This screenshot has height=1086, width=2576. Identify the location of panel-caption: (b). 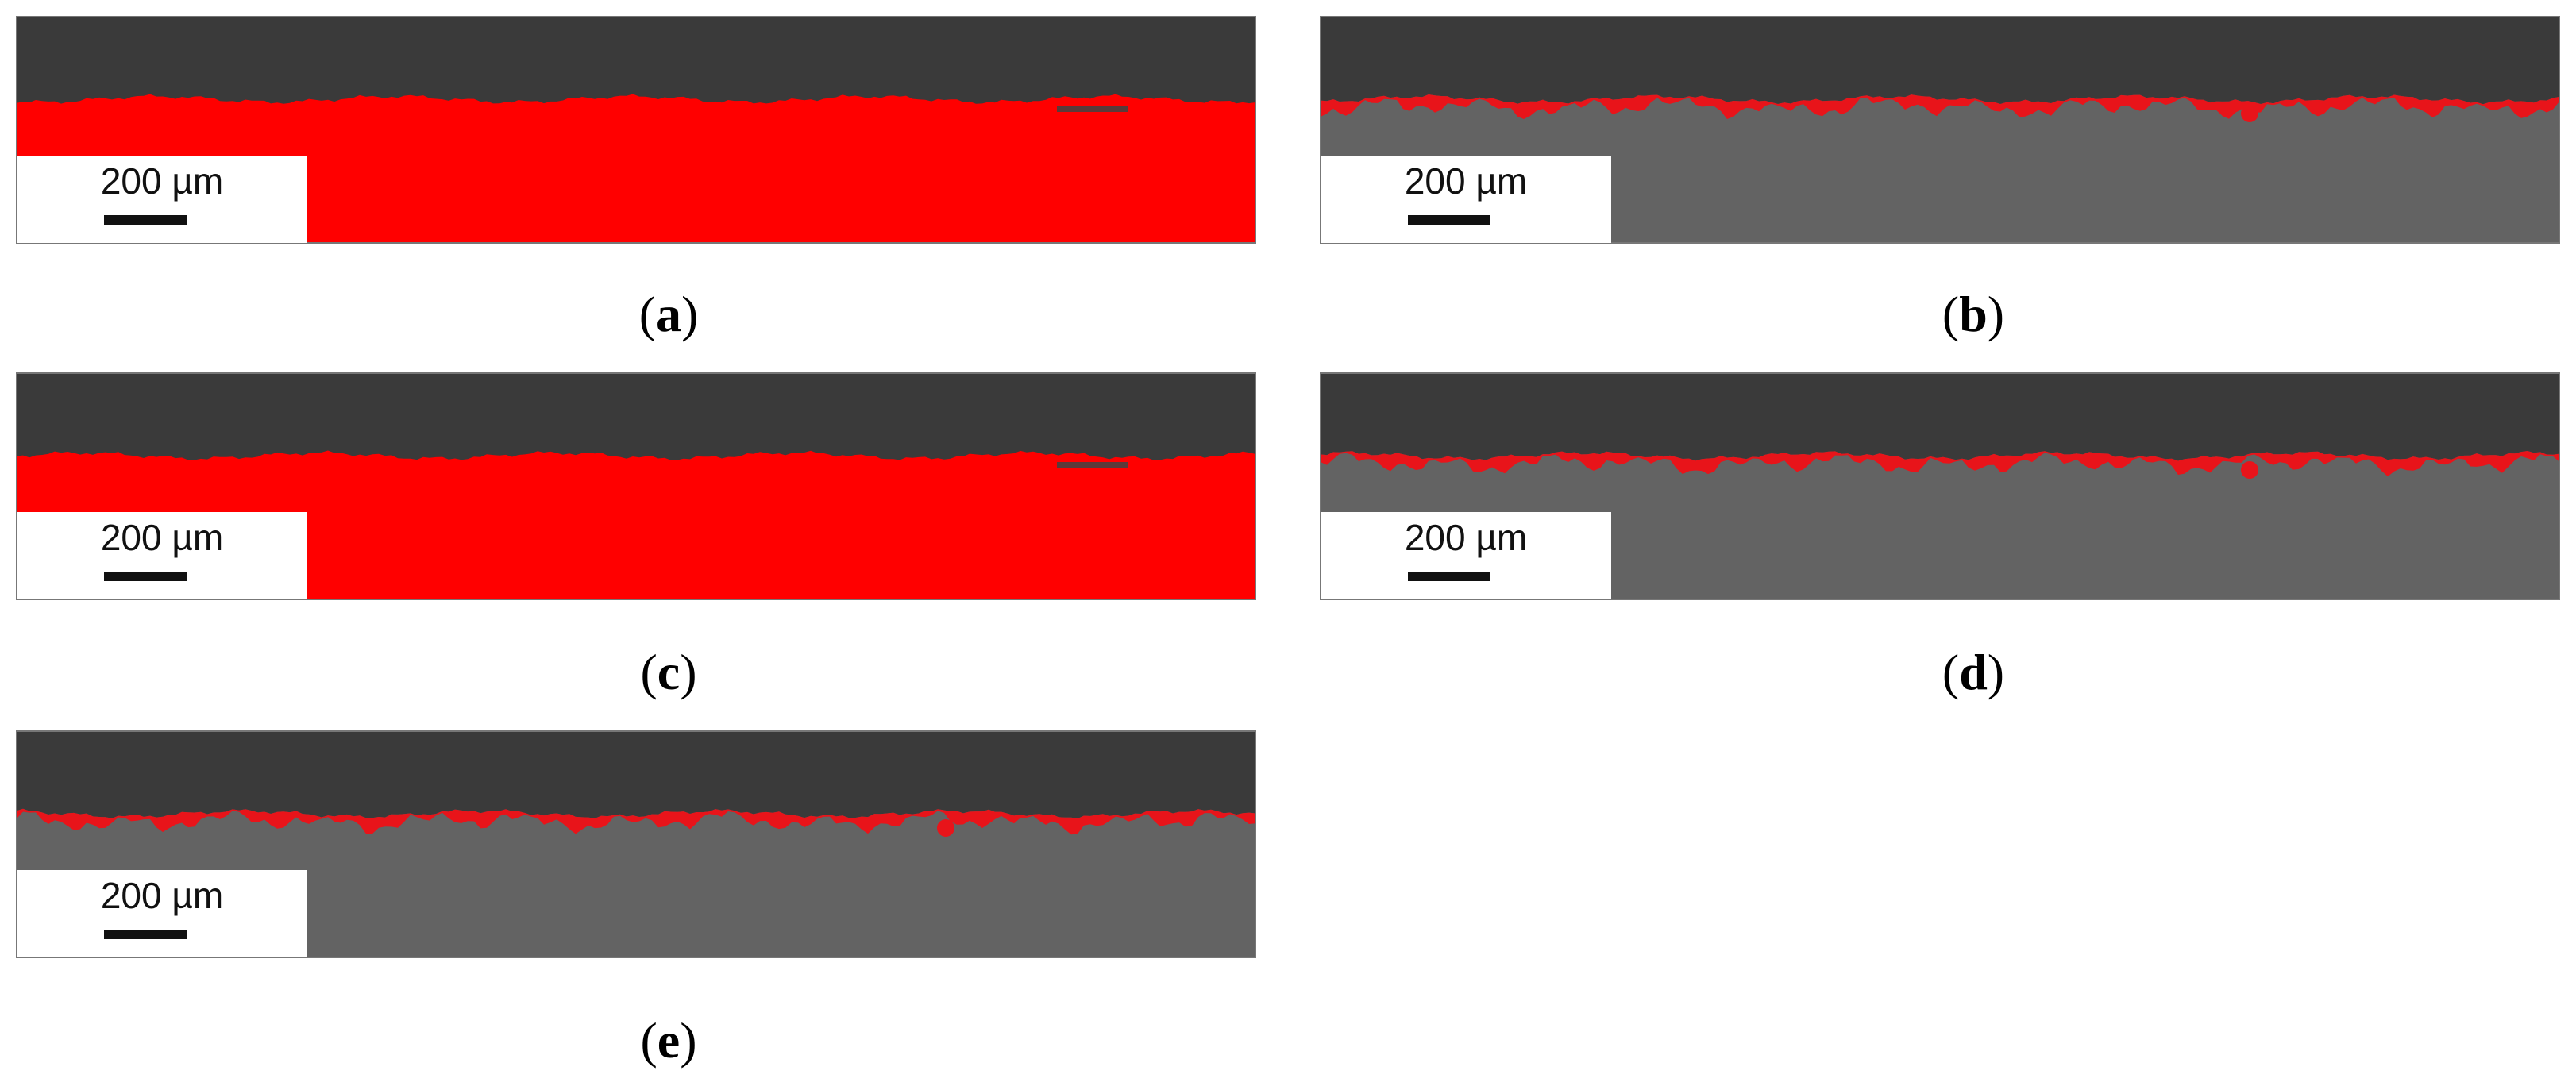
(1973, 314).